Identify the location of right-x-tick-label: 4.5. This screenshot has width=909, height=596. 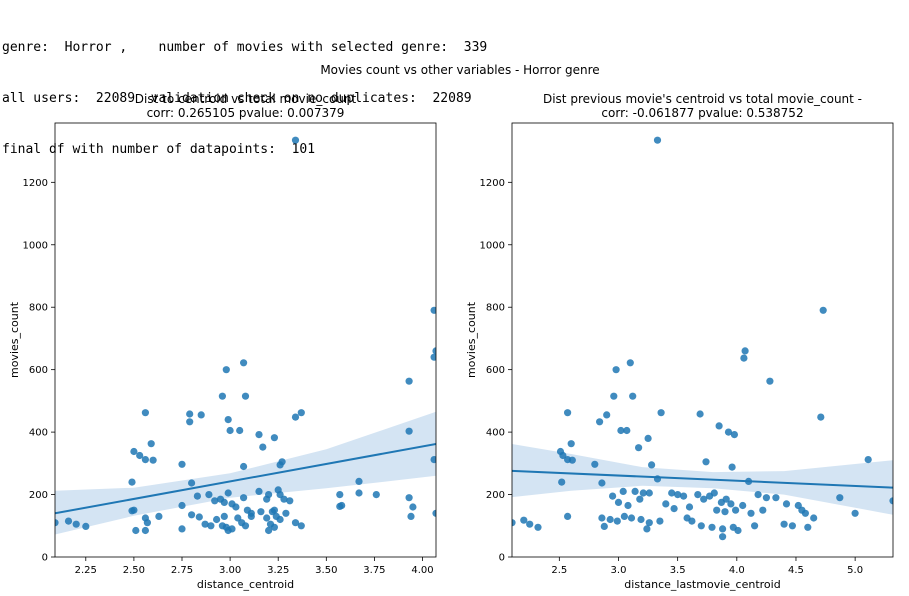
(796, 570).